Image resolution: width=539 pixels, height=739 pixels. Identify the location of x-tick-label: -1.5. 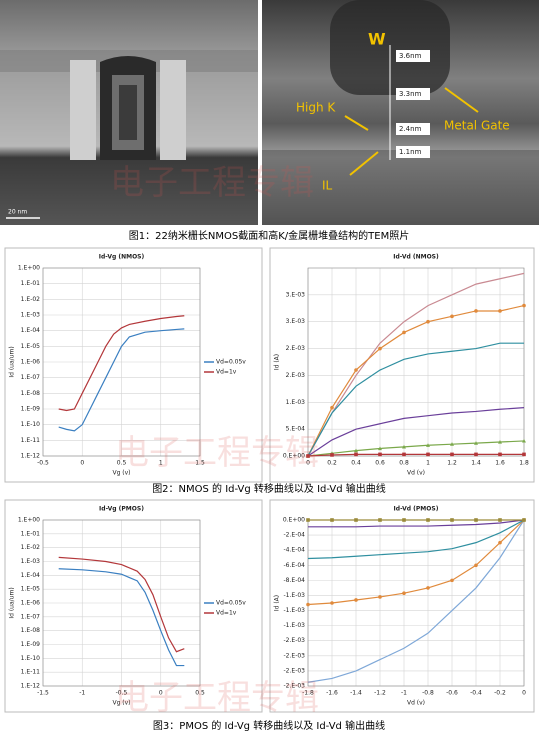
(43, 693).